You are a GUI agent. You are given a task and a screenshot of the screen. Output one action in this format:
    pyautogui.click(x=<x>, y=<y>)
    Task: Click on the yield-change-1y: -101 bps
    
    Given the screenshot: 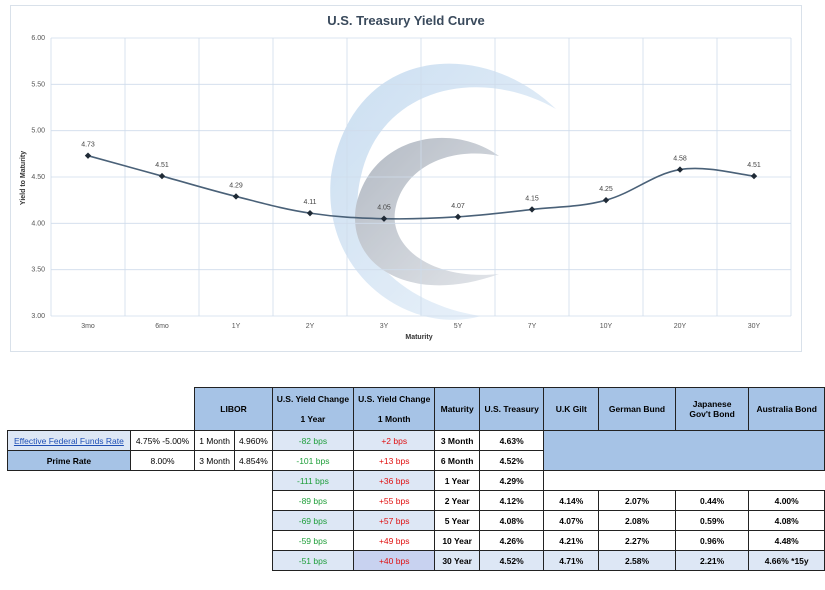 What is the action you would take?
    pyautogui.click(x=313, y=460)
    